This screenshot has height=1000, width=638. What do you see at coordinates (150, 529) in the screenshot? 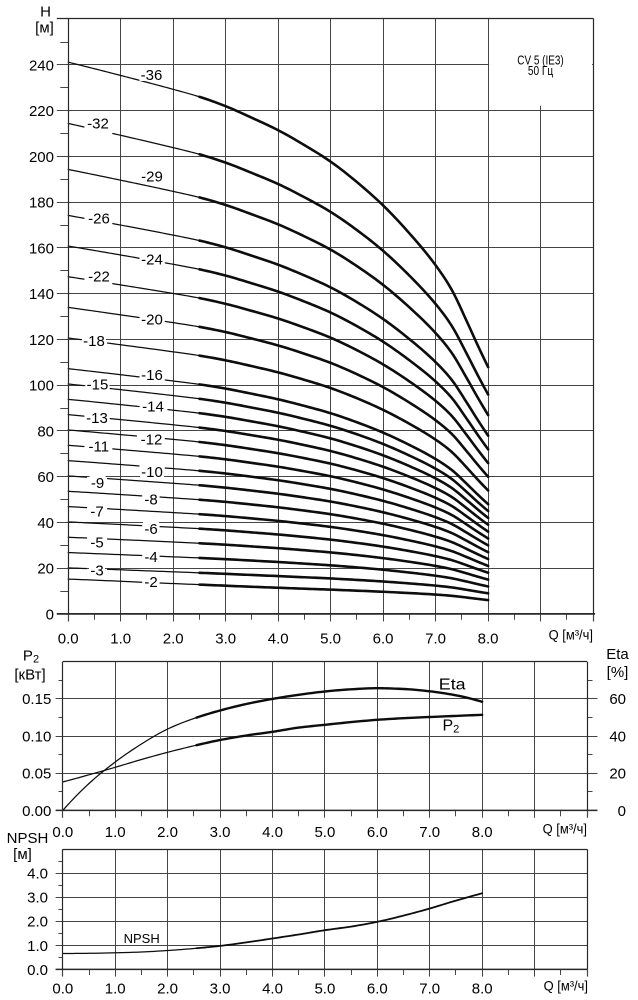
I see `svg-text: -6` at bounding box center [150, 529].